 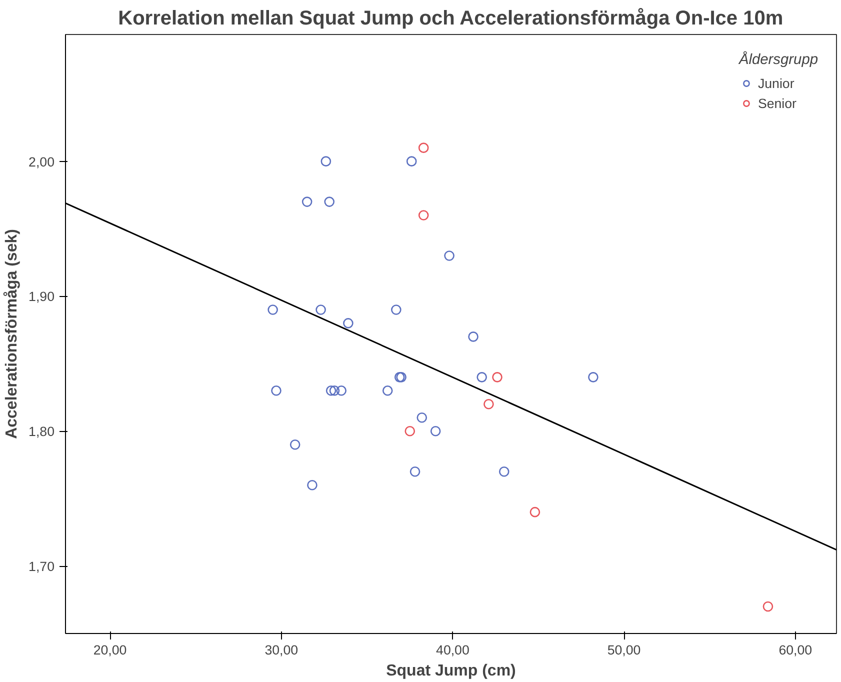 What do you see at coordinates (776, 83) in the screenshot?
I see `legend-label: Junior` at bounding box center [776, 83].